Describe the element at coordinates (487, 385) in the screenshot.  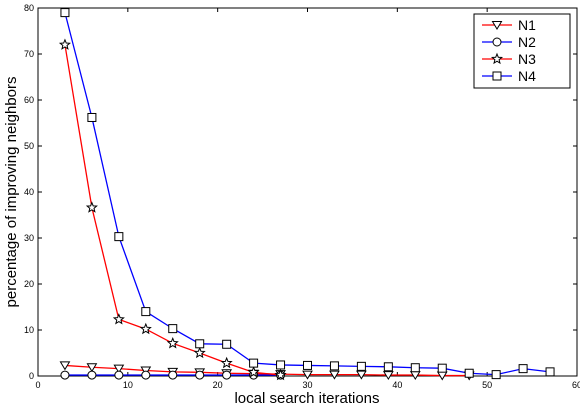
I see `x-tick-label: 50` at that location.